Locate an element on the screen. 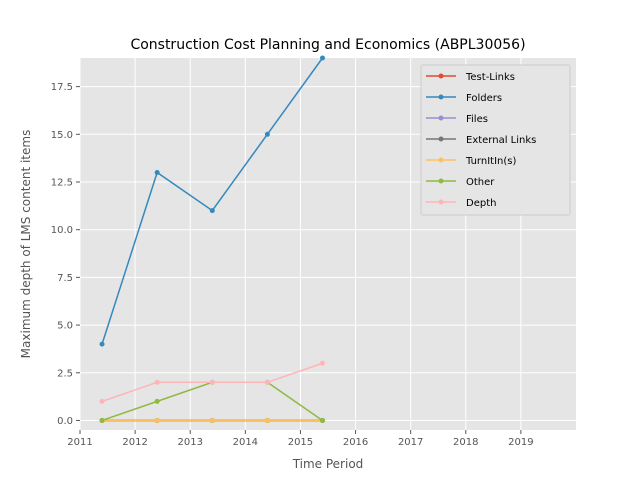  y-tick-label: 5.0 is located at coordinates (65, 326).